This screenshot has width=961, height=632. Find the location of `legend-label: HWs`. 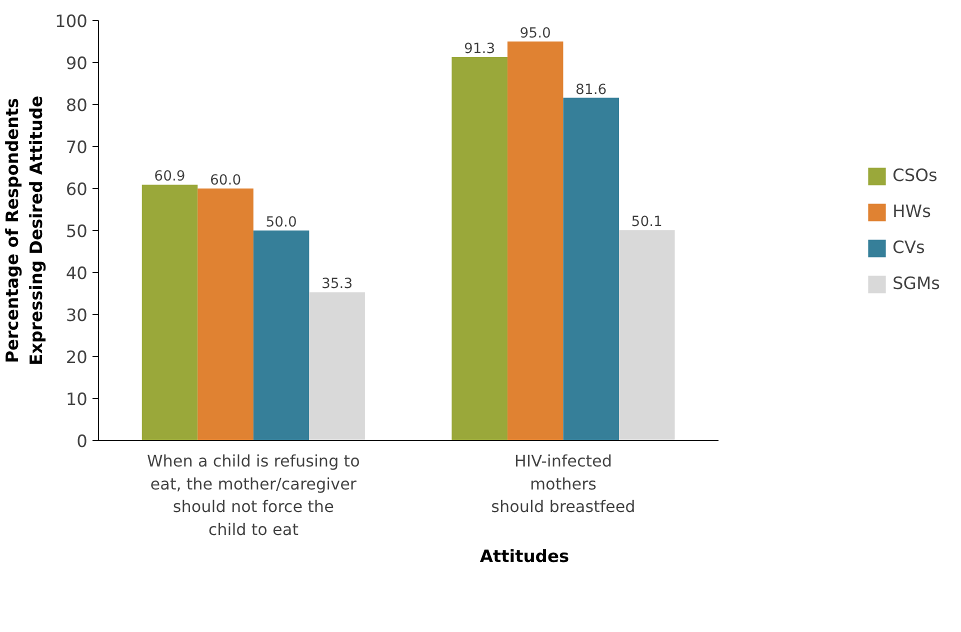

legend-label: HWs is located at coordinates (911, 212).